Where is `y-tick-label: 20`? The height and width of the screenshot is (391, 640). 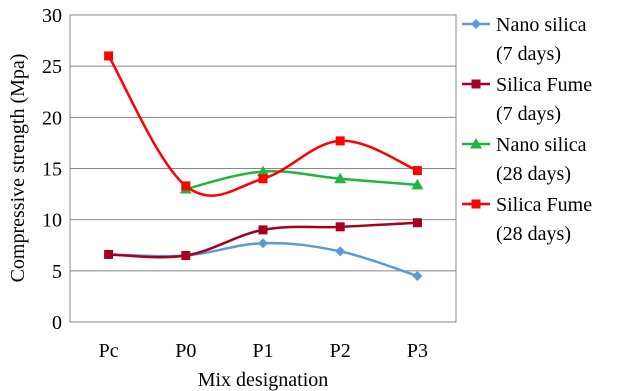 y-tick-label: 20 is located at coordinates (52, 118).